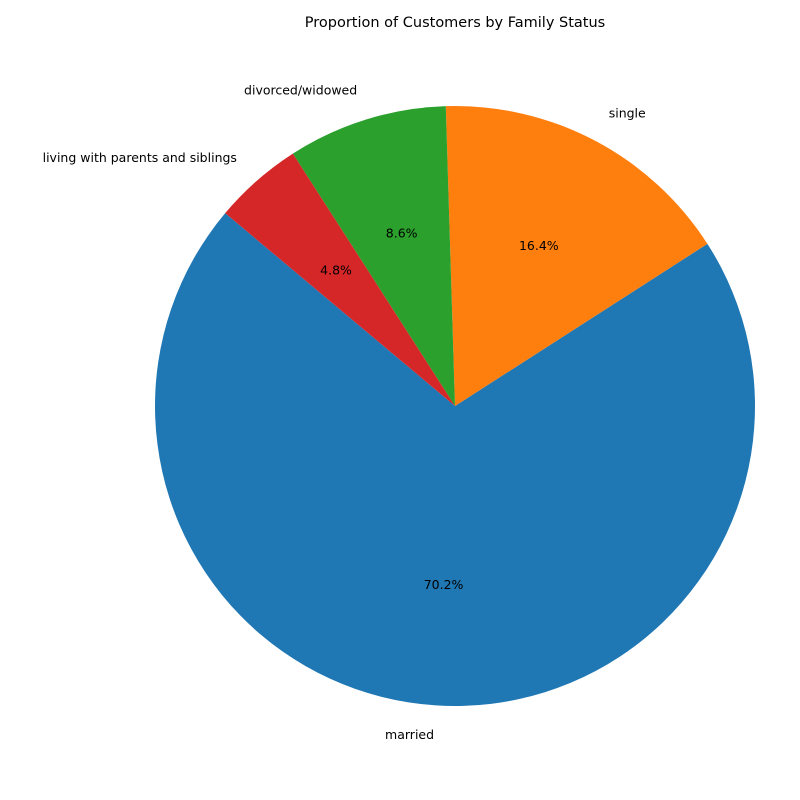 This screenshot has width=800, height=800. What do you see at coordinates (444, 584) in the screenshot?
I see `percent-label-0: 70.2%` at bounding box center [444, 584].